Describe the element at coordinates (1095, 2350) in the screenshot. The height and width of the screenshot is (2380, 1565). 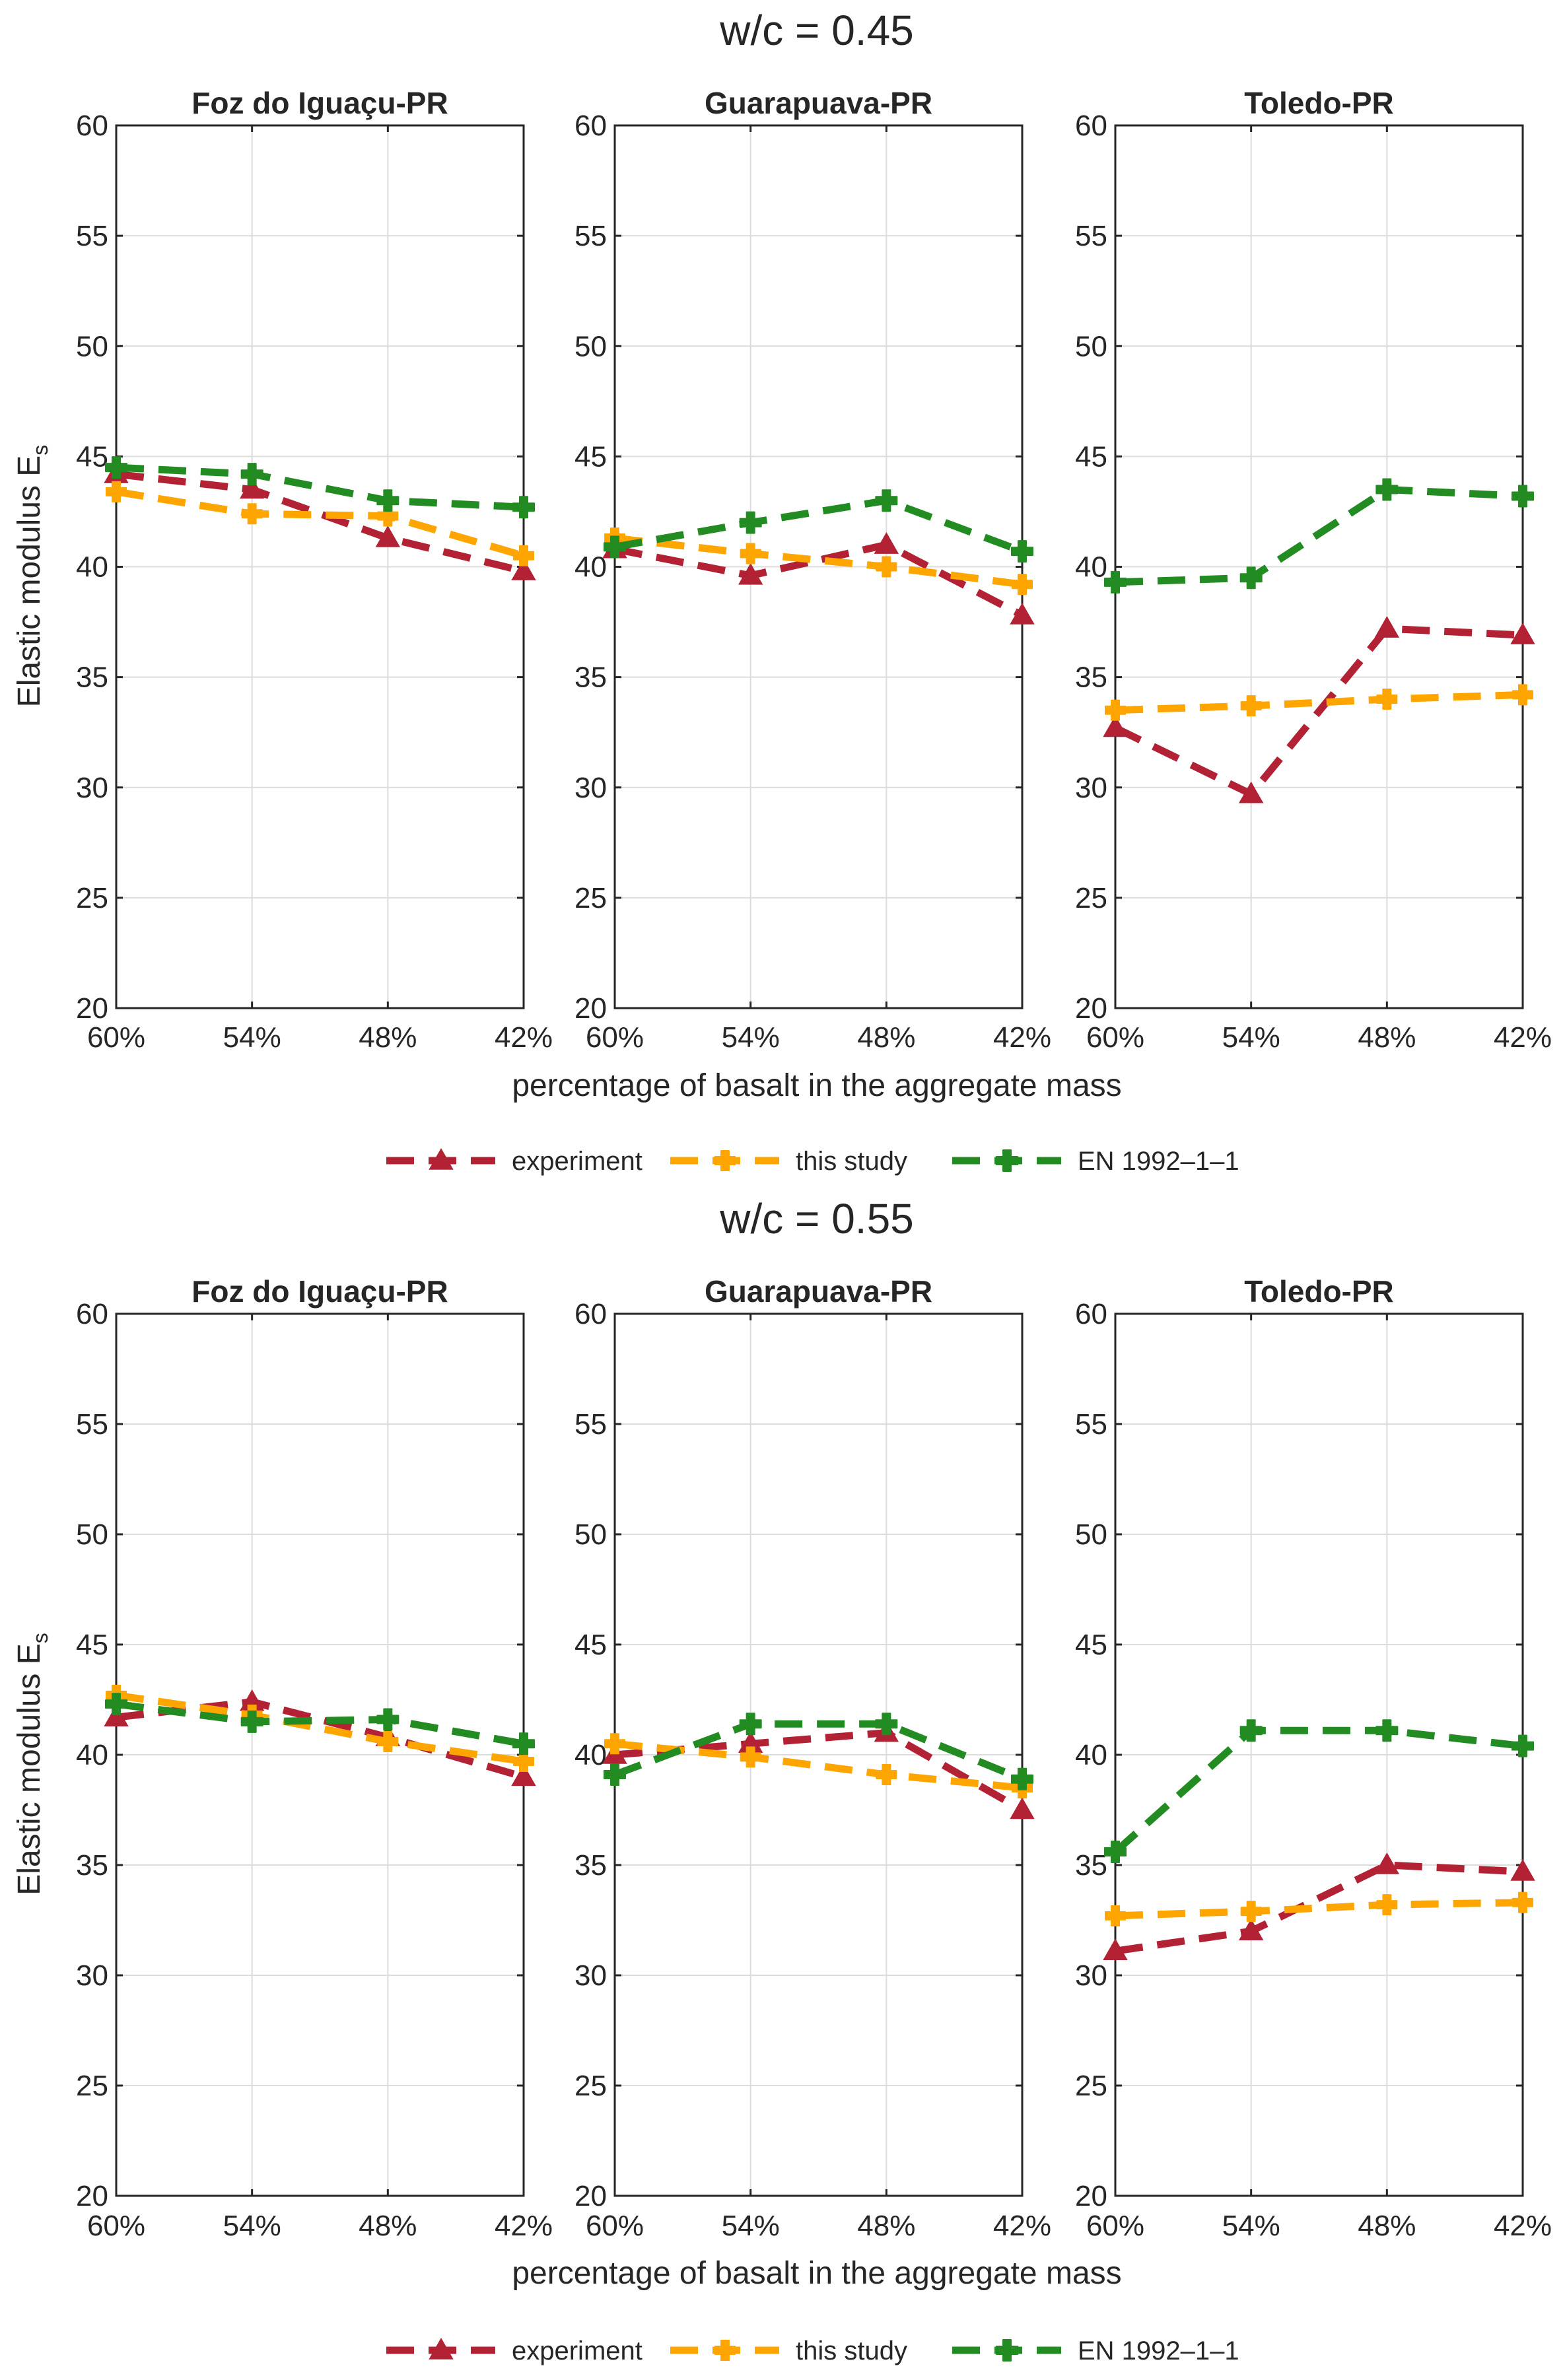
I see `legend-entry-en-1992-1-1: EN 1992–1–1` at that location.